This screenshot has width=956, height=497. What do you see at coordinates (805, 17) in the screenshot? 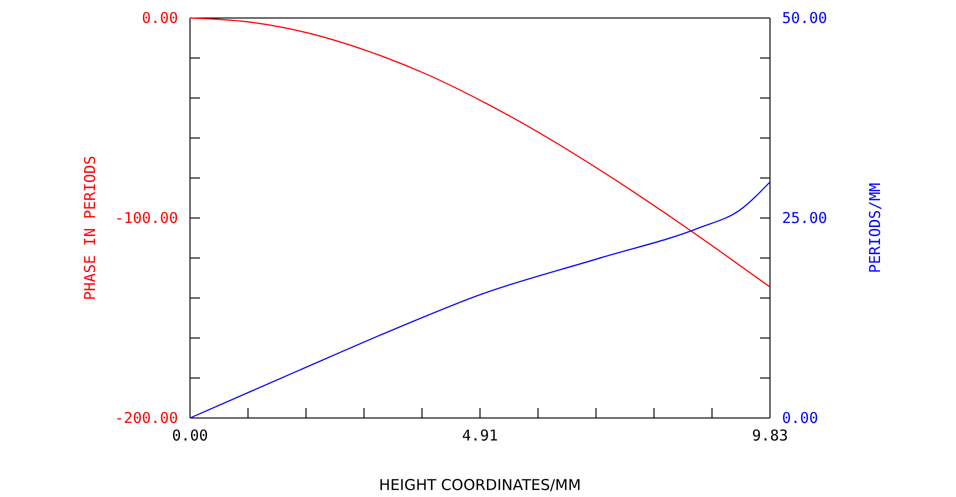
I see `y2-tick-label: 50.00` at bounding box center [805, 17].